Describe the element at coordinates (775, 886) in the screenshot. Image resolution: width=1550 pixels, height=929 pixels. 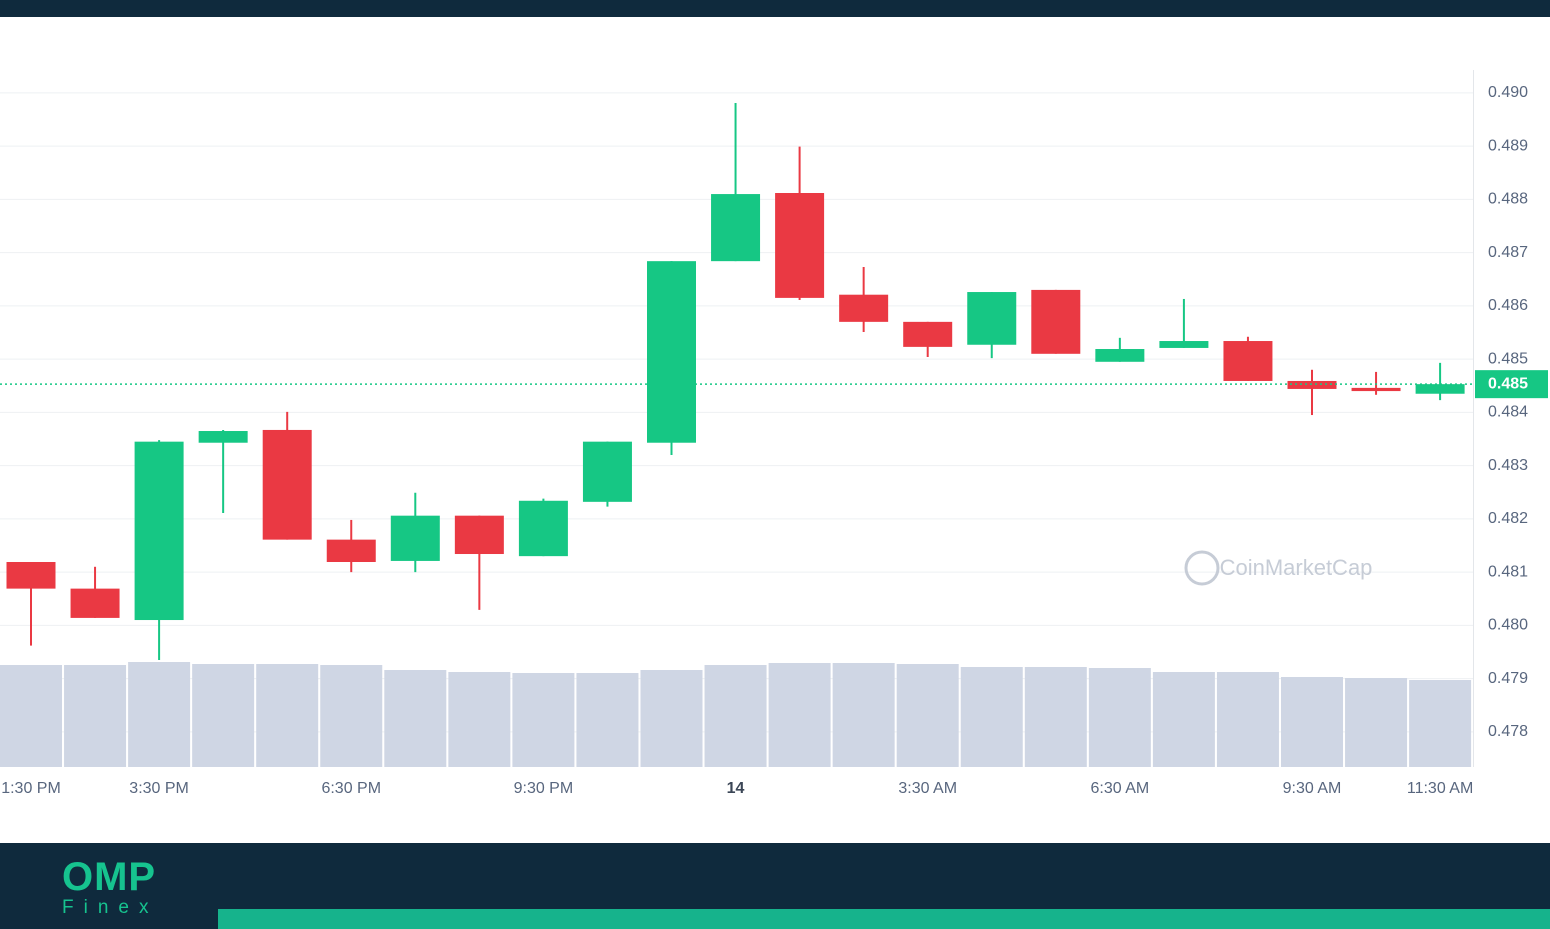
I see `footer: OMP Finex` at that location.